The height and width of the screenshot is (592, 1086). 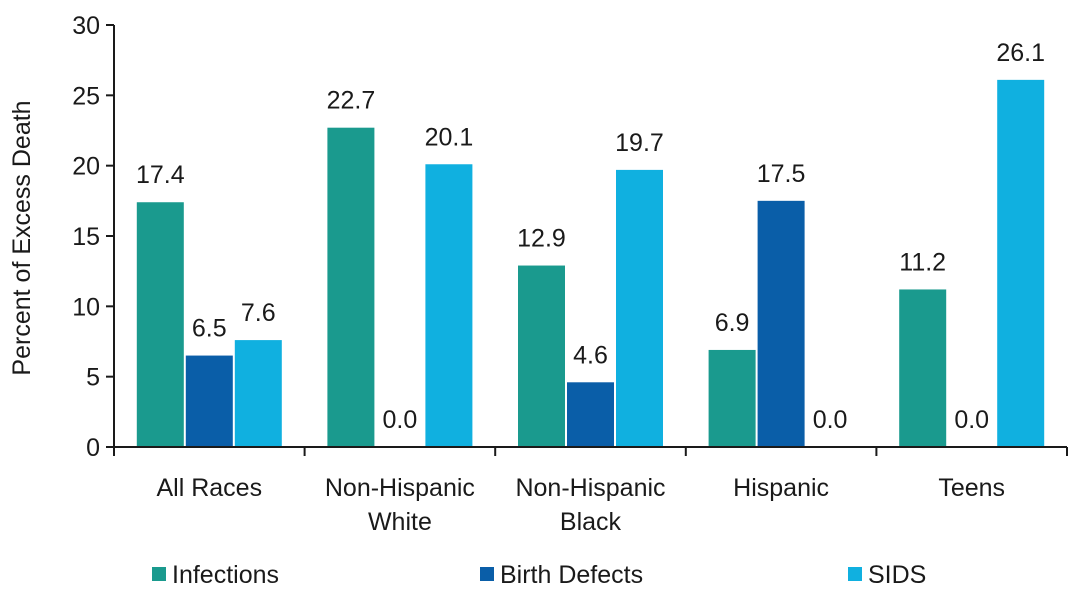 What do you see at coordinates (971, 488) in the screenshot?
I see `x-tick-label: Teens` at bounding box center [971, 488].